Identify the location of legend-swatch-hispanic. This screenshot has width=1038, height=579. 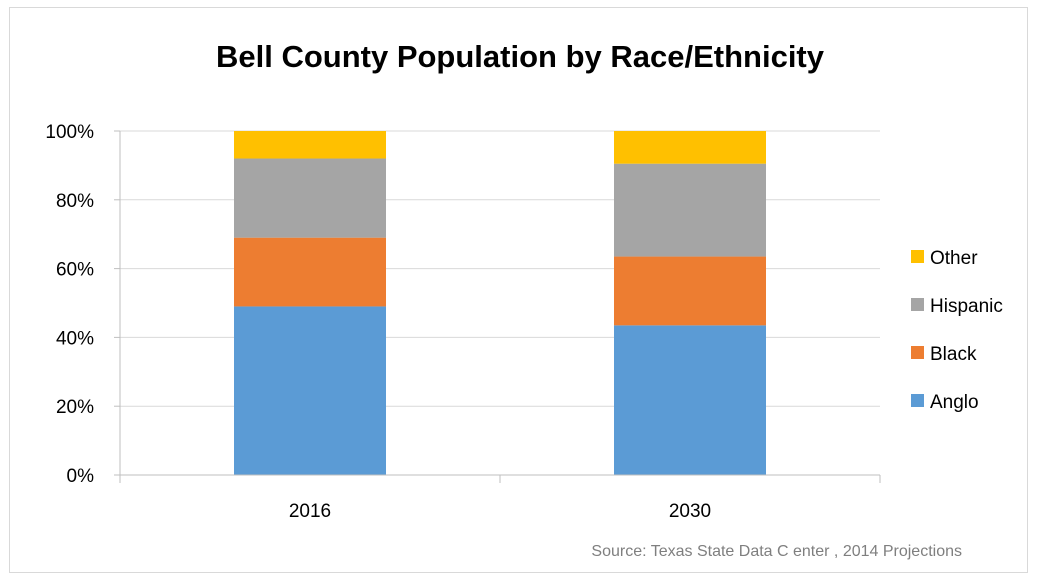
(917, 304).